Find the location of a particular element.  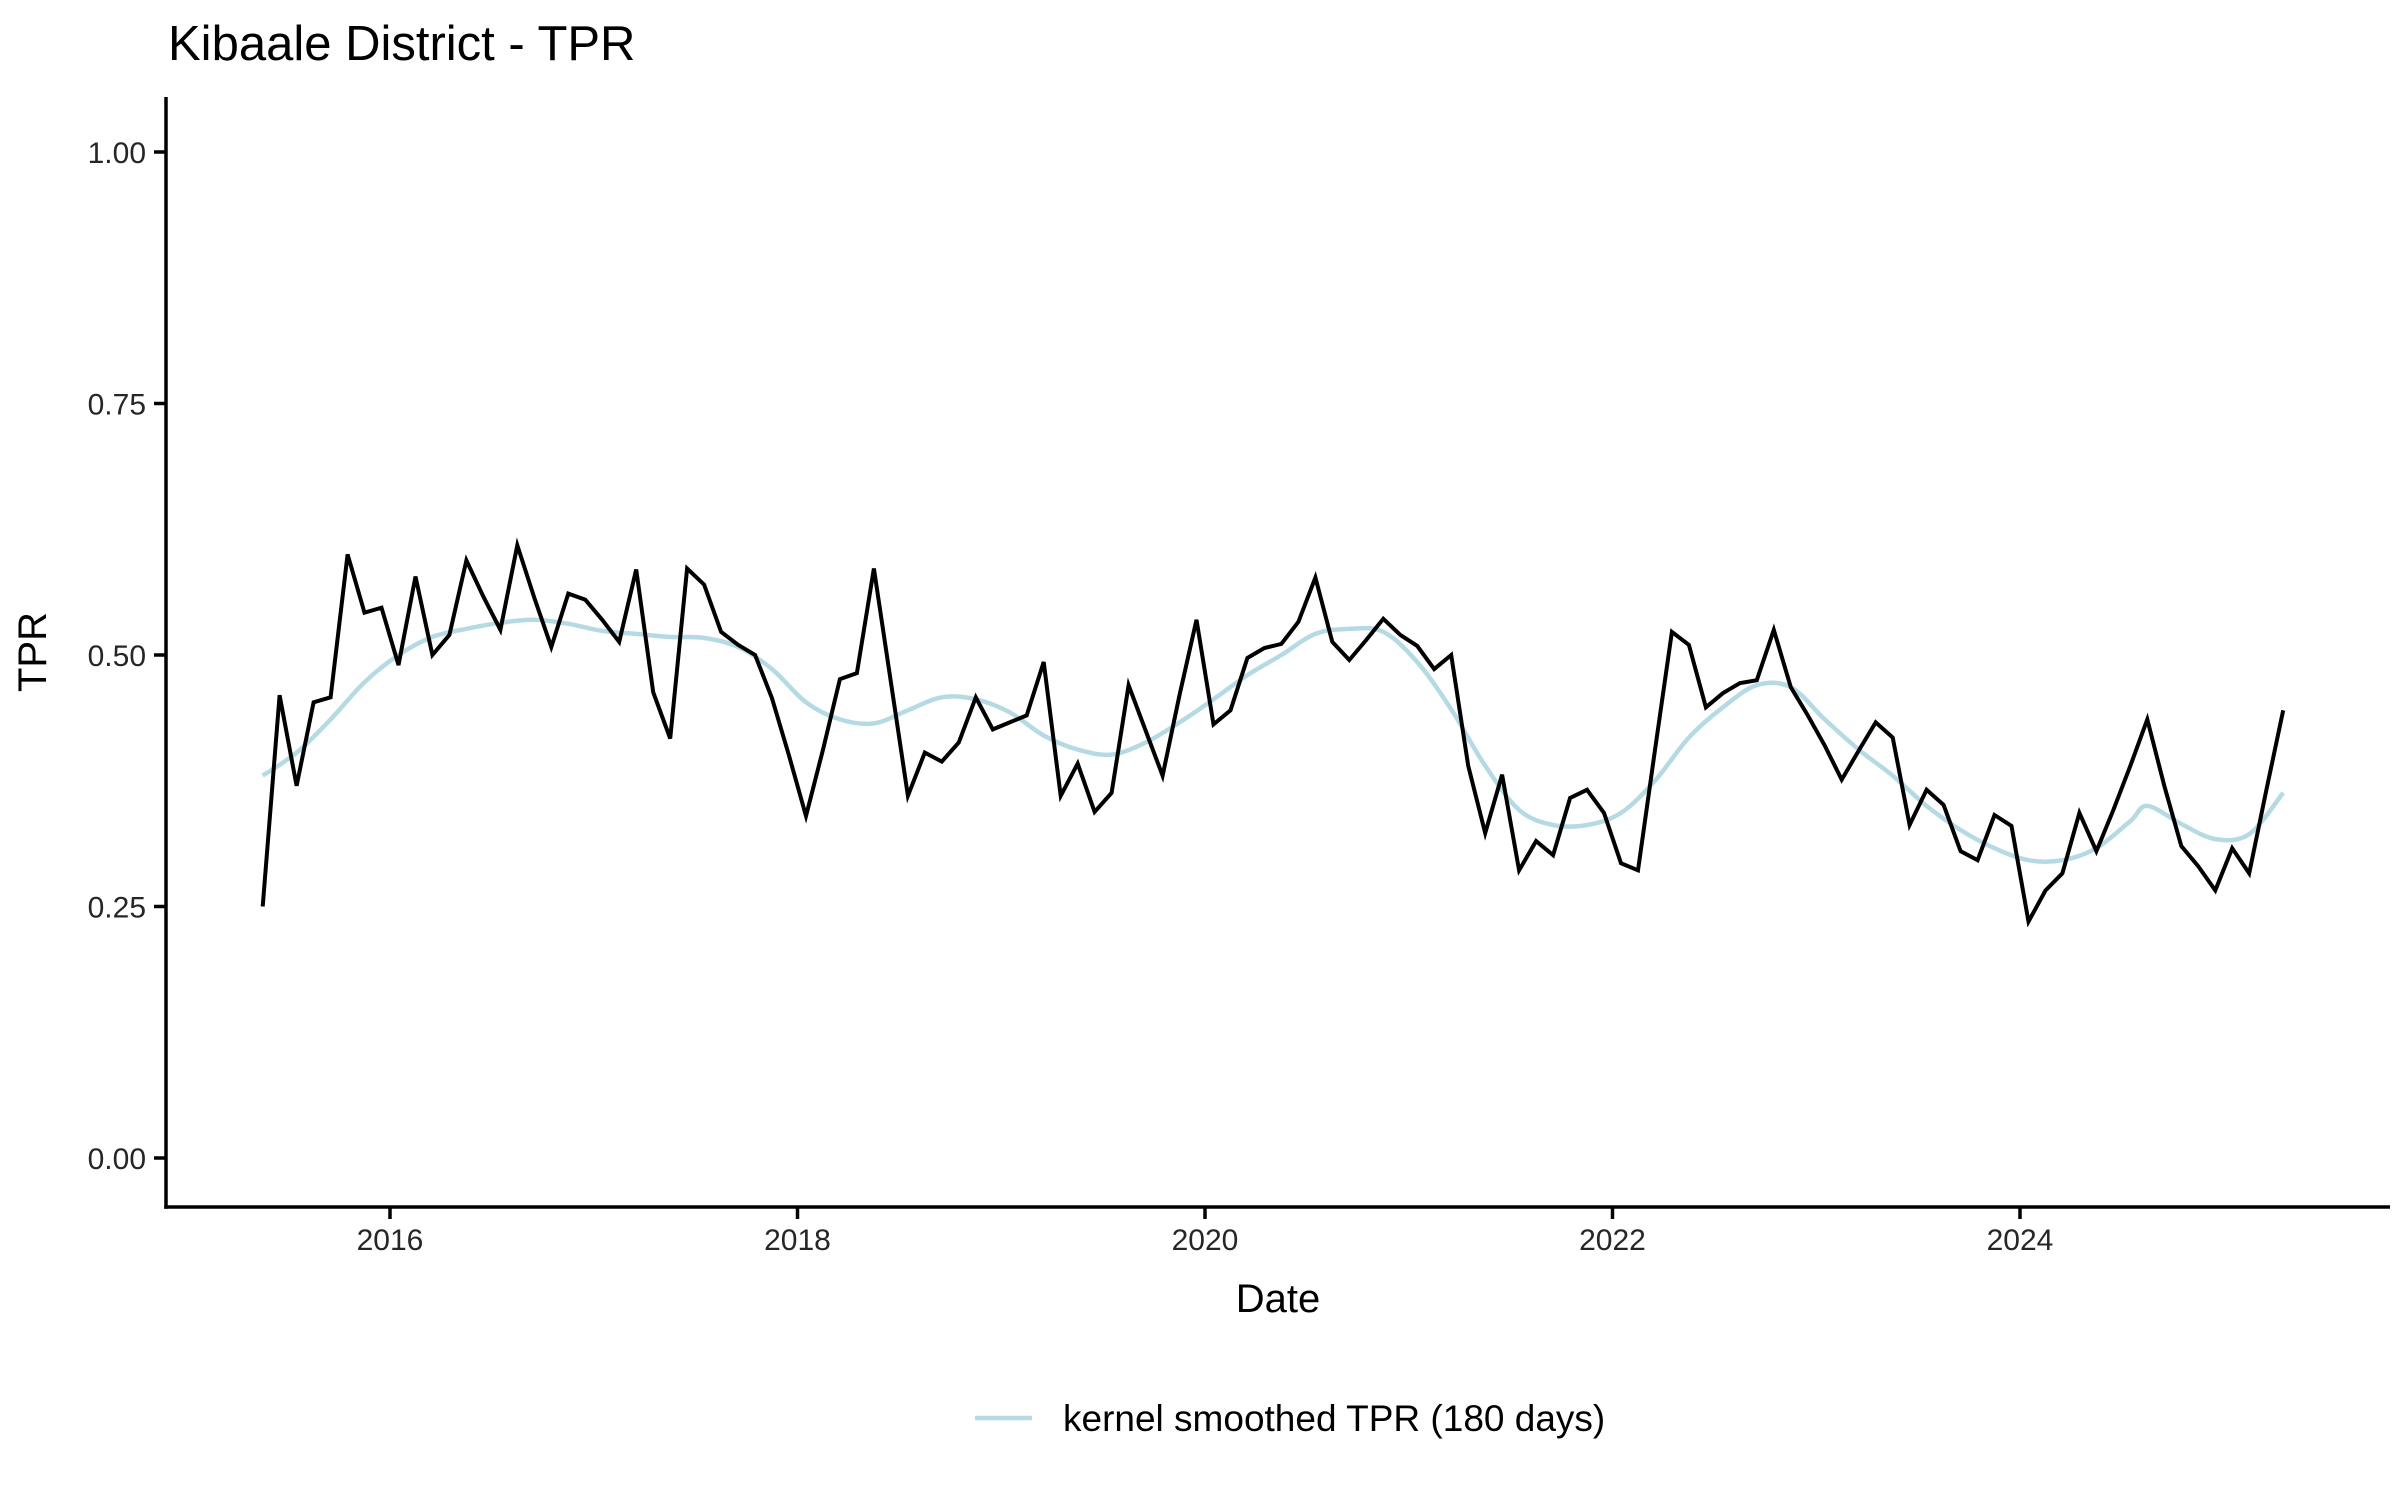

x-tick-label: 2024 is located at coordinates (2020, 1240).